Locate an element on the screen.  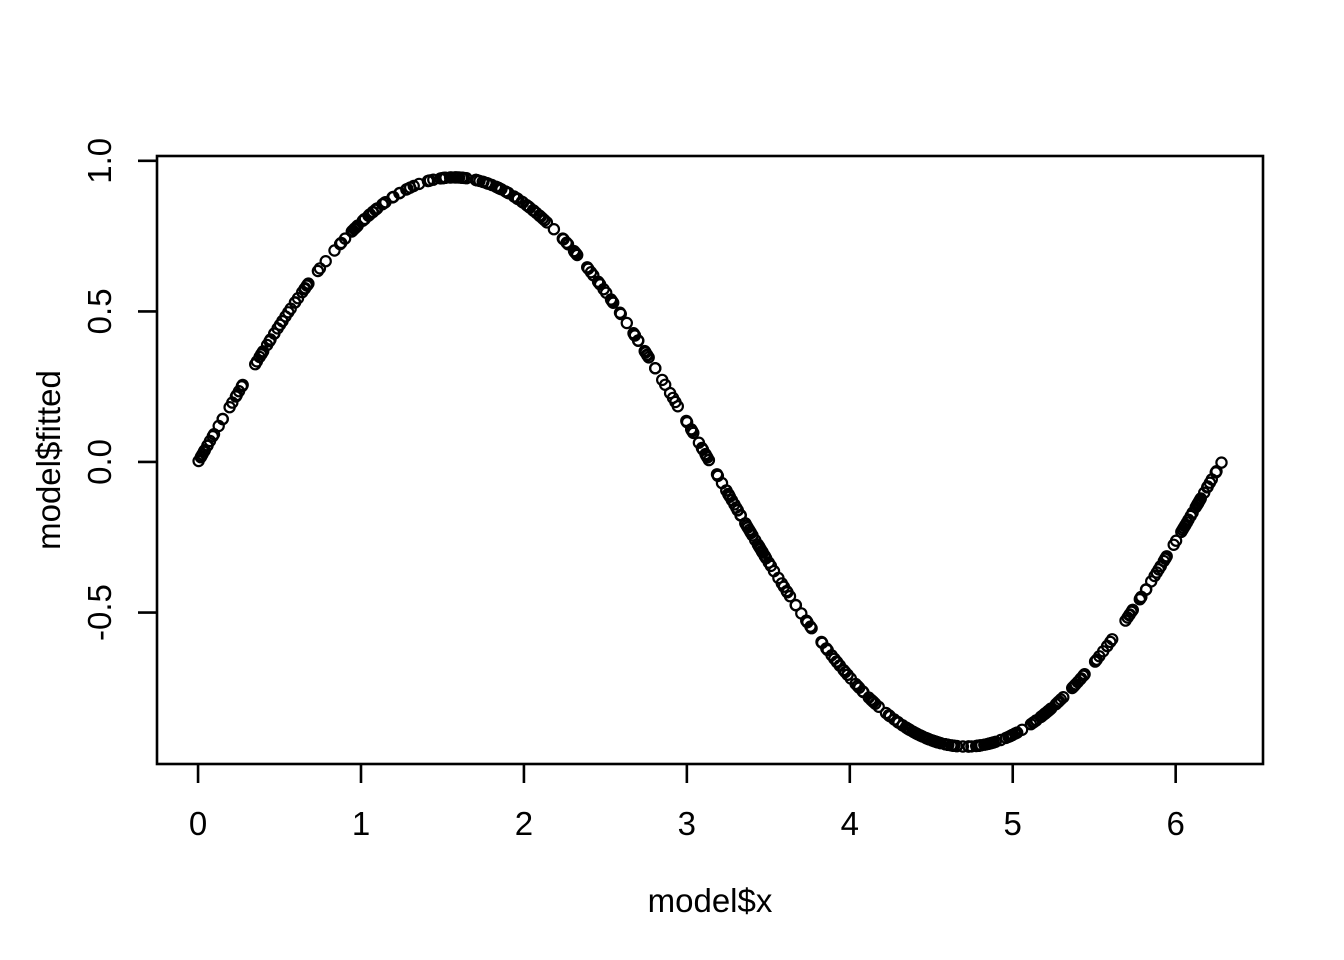
x-axis-tick-label: 0 is located at coordinates (198, 823).